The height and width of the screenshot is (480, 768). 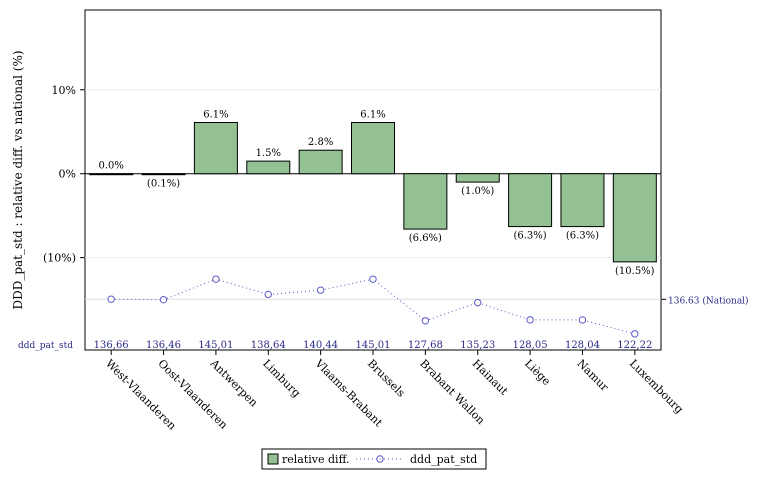 What do you see at coordinates (635, 271) in the screenshot?
I see `bar-value-label: (10.5%)` at bounding box center [635, 271].